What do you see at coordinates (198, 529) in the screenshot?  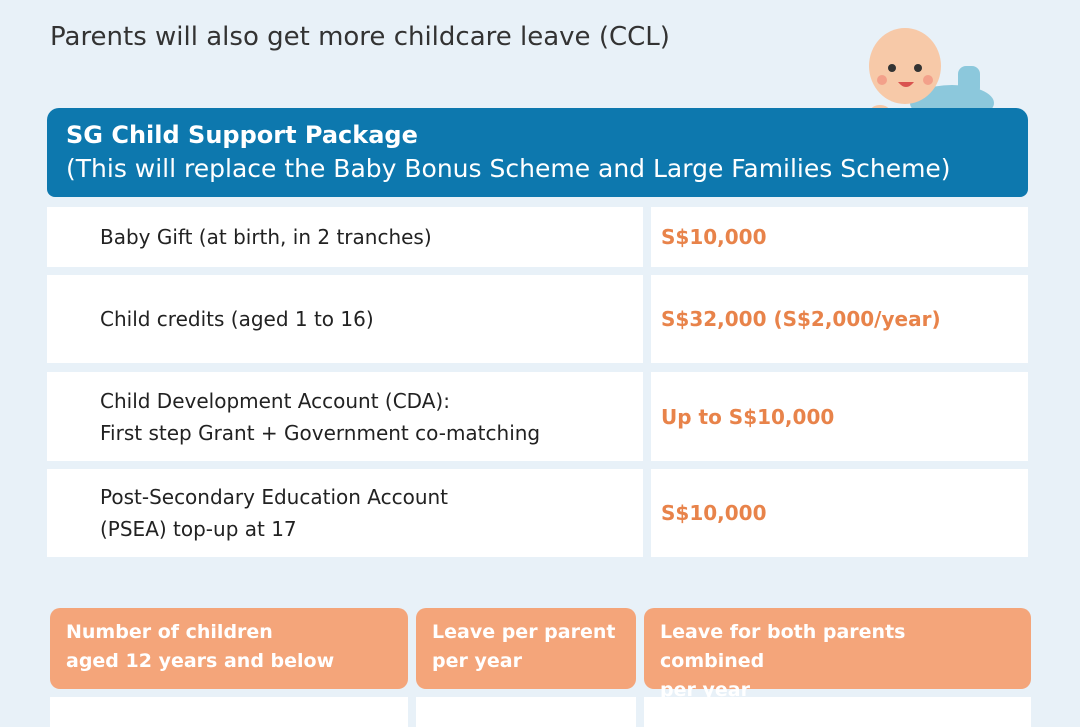 I see `label-line: (PSEA) top-up at 17` at bounding box center [198, 529].